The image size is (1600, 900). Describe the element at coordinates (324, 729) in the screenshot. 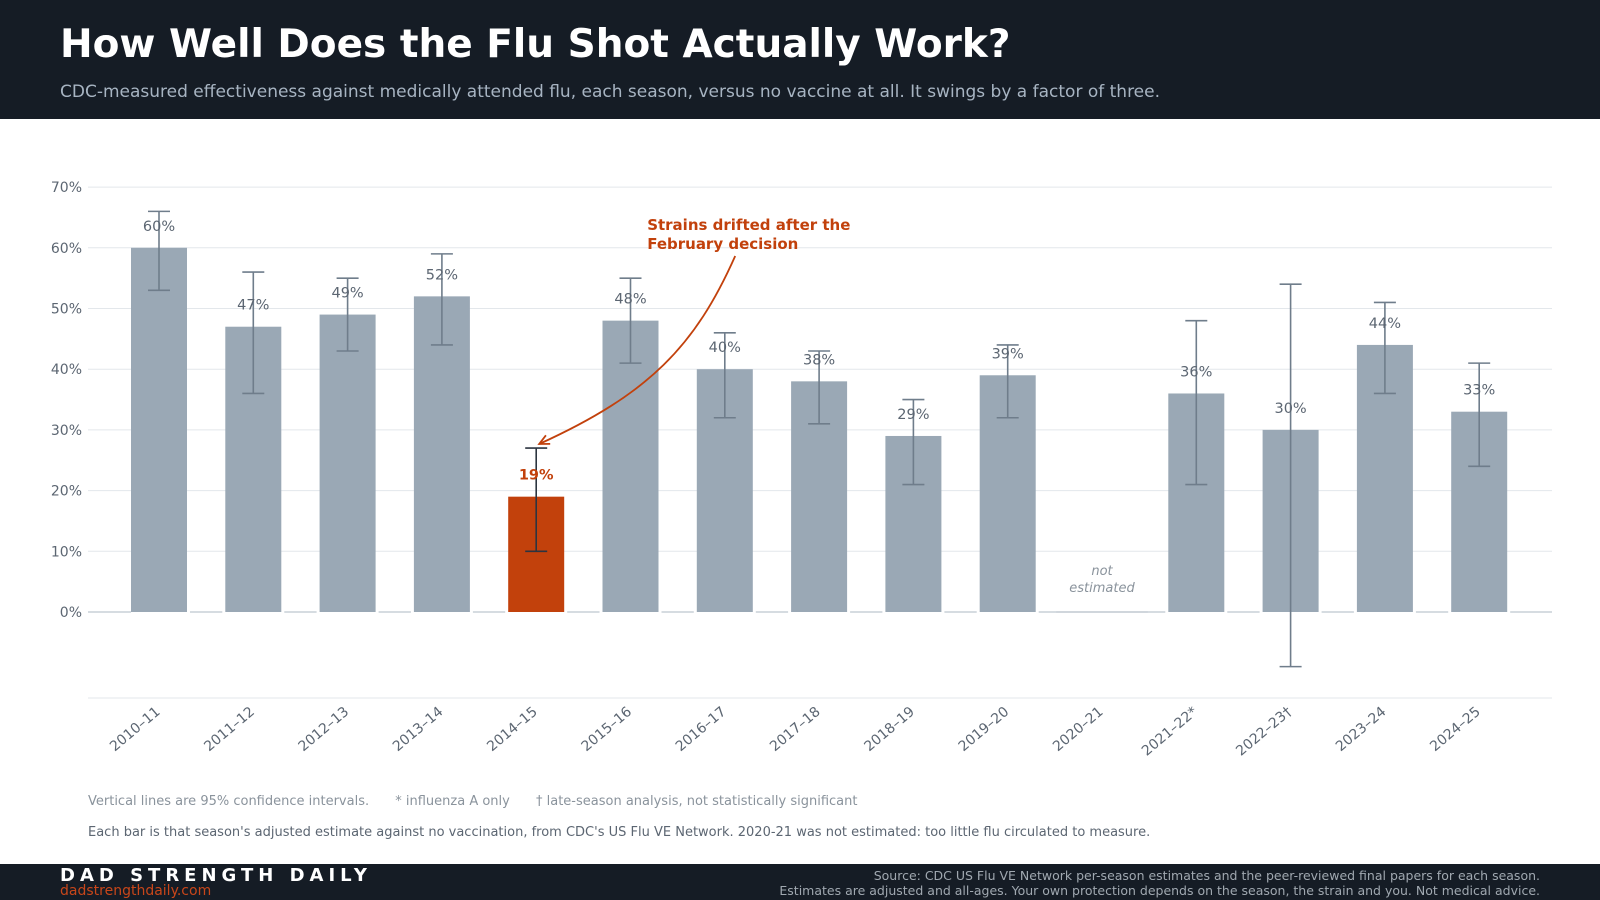

I see `x-tick-label: 2012–13` at that location.